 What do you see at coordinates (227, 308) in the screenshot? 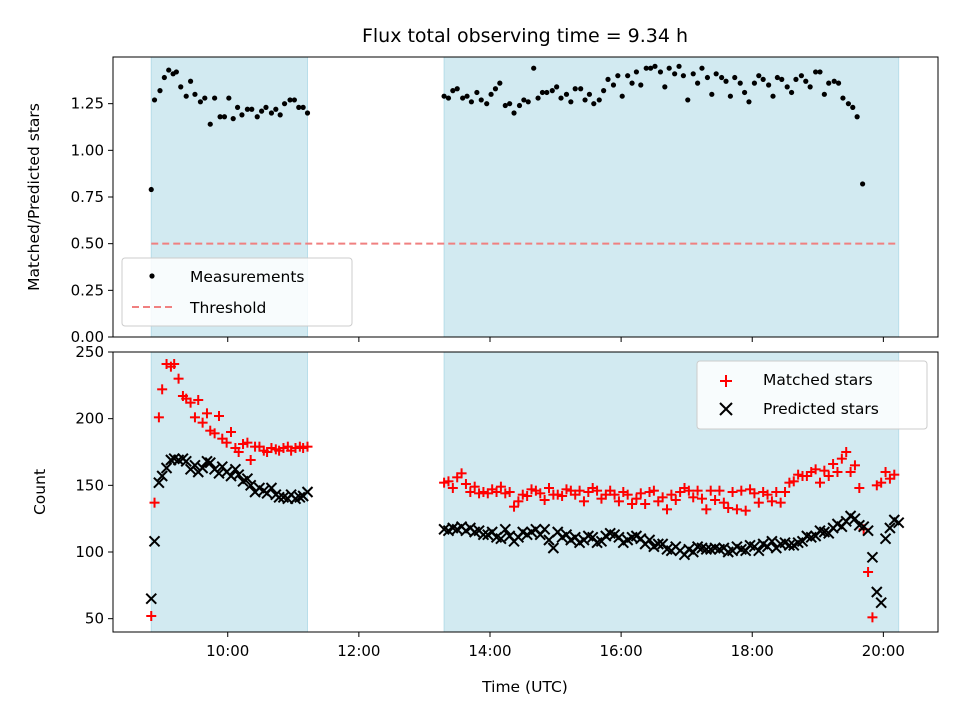
I see `legend-threshold-label: Threshold` at bounding box center [227, 308].